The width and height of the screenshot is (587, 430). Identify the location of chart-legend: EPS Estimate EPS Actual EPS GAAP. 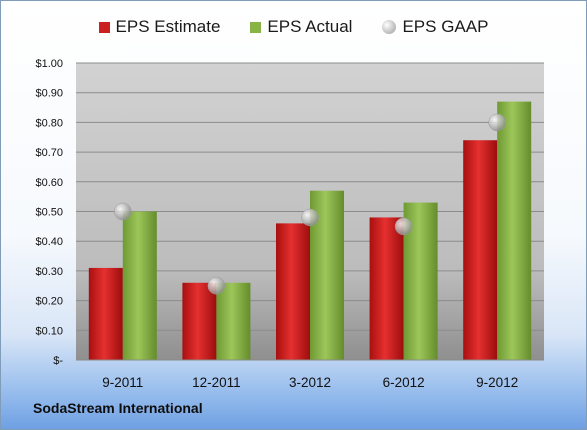
(293, 27).